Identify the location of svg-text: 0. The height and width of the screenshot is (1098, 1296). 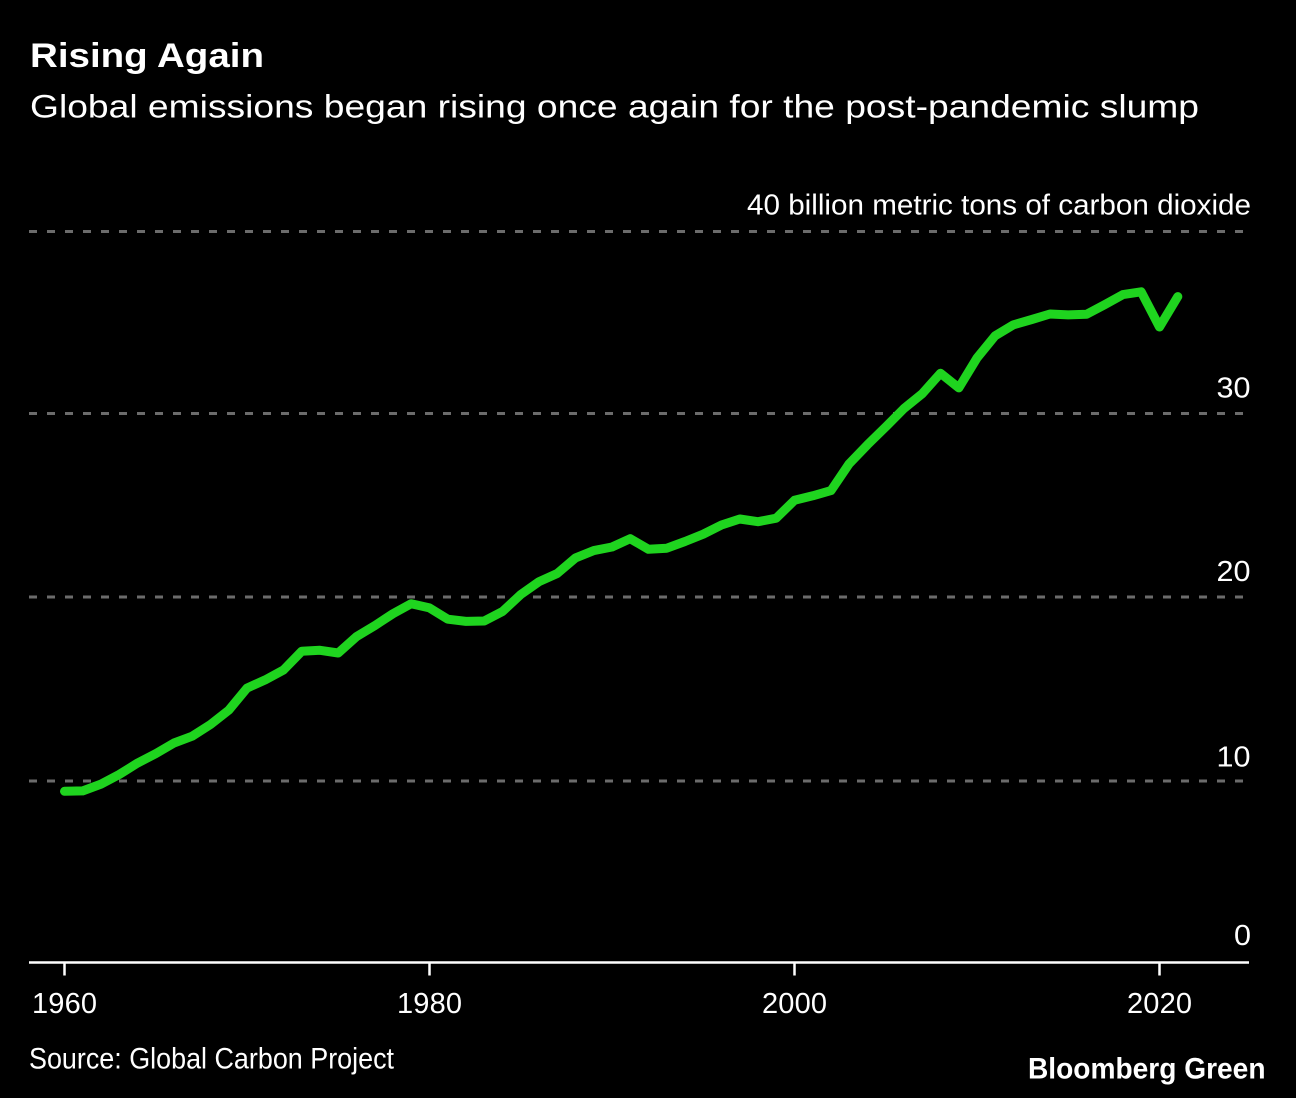
(1242, 936).